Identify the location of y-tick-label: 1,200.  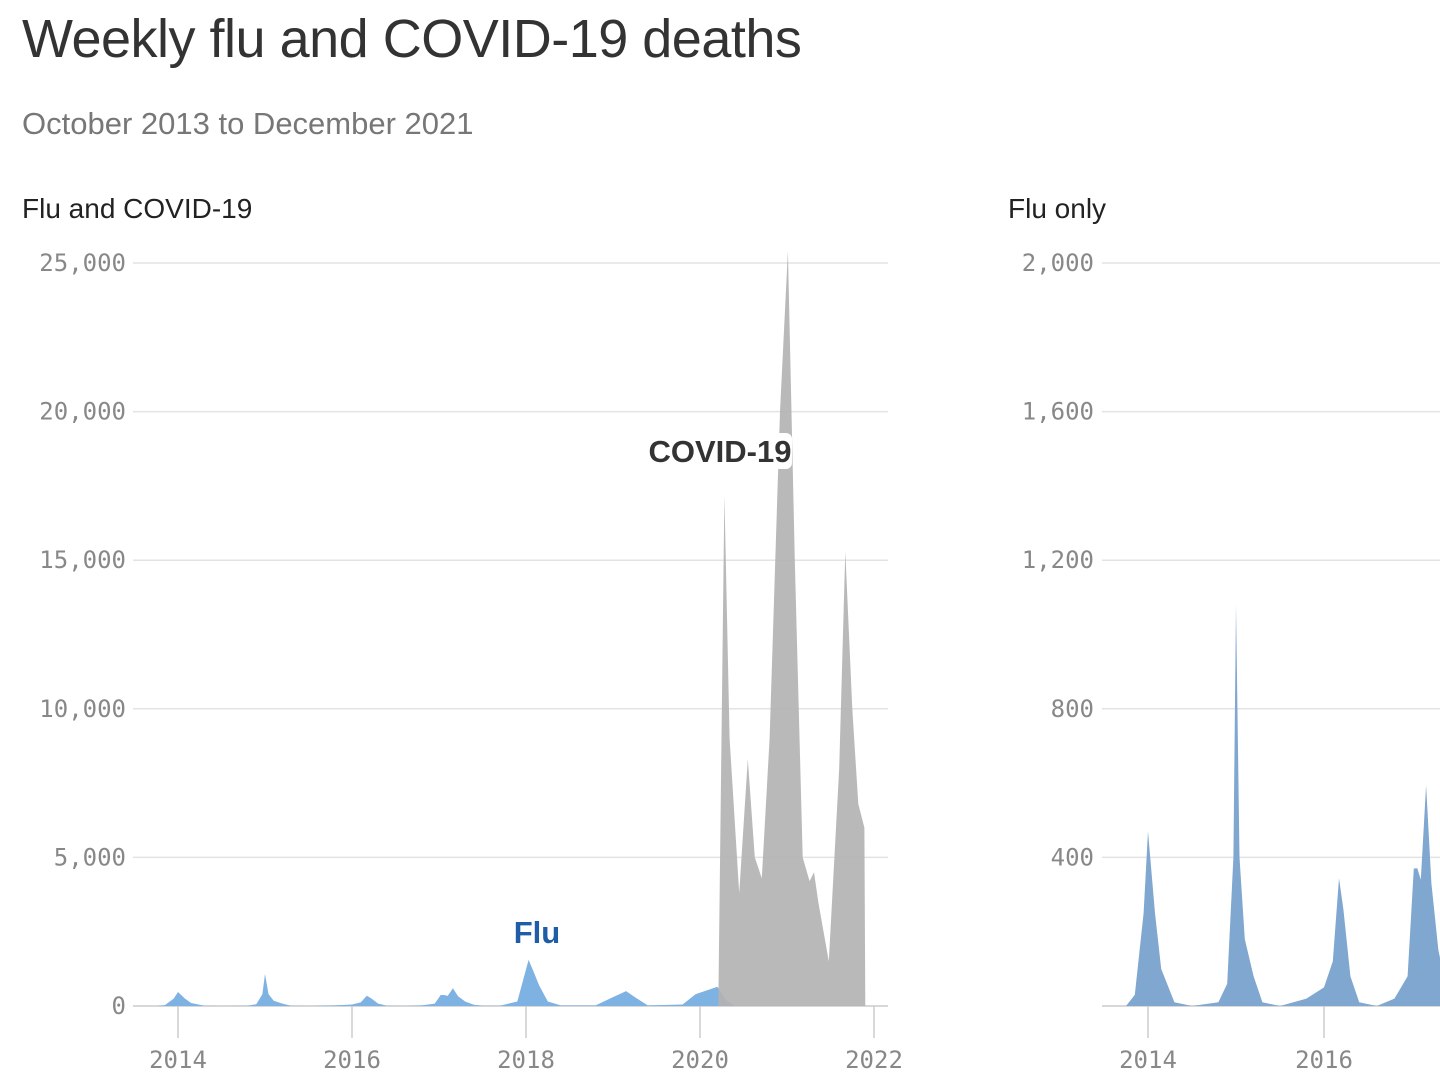
(1058, 560).